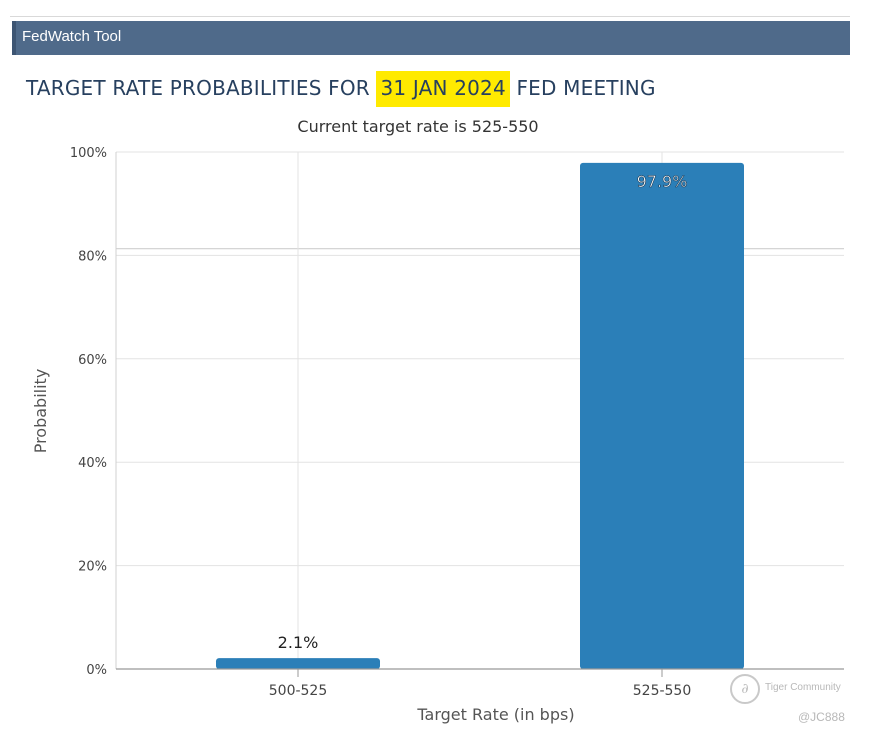  Describe the element at coordinates (662, 181) in the screenshot. I see `data-label: 97.9%` at that location.